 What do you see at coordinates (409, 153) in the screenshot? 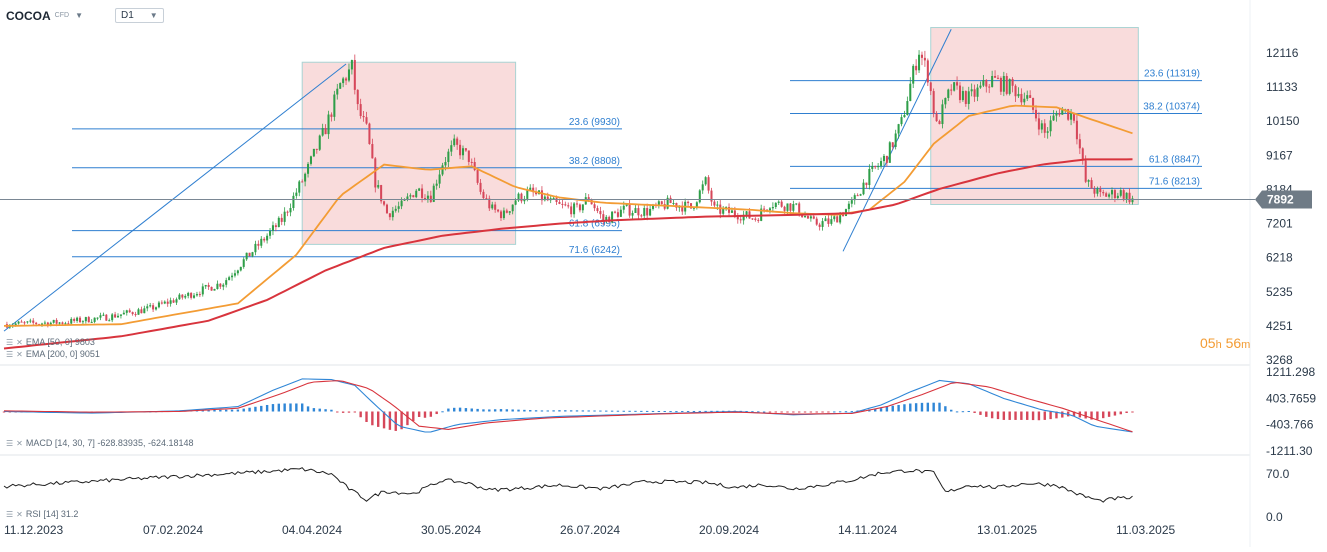
I see `fib-zone-left` at bounding box center [409, 153].